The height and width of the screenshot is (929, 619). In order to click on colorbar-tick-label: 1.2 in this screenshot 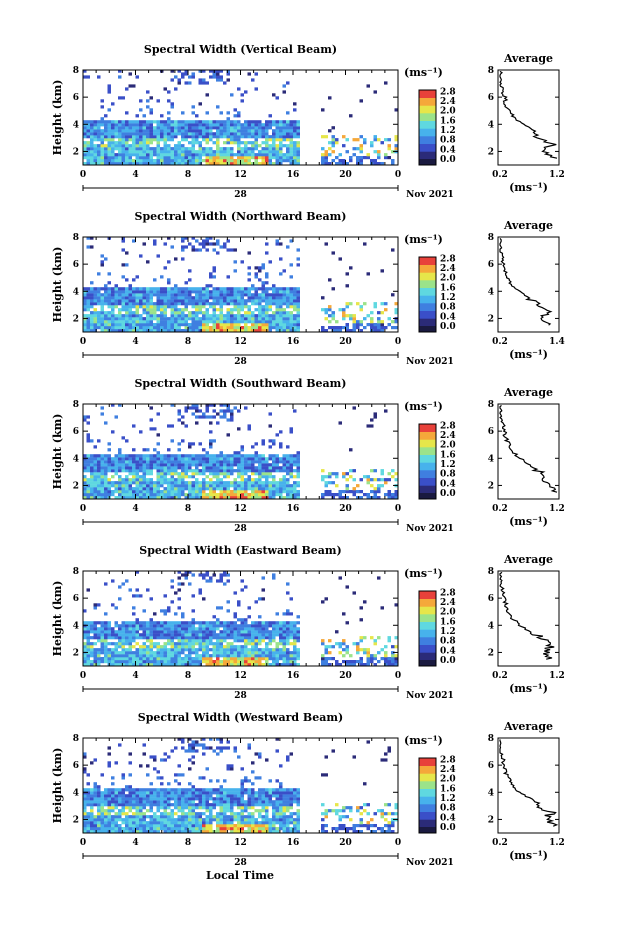, I will do `click(448, 632)`.